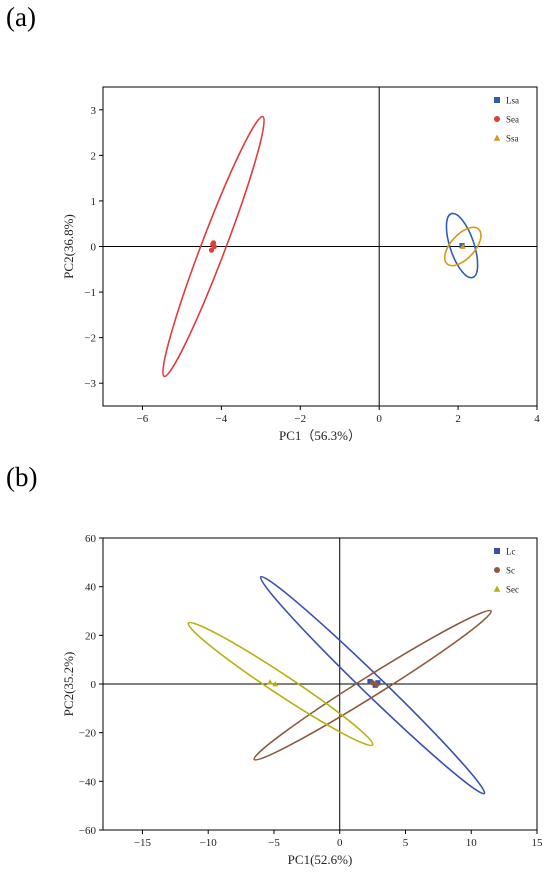 The image size is (550, 877). What do you see at coordinates (497, 119) in the screenshot?
I see `legend-marker-sea` at bounding box center [497, 119].